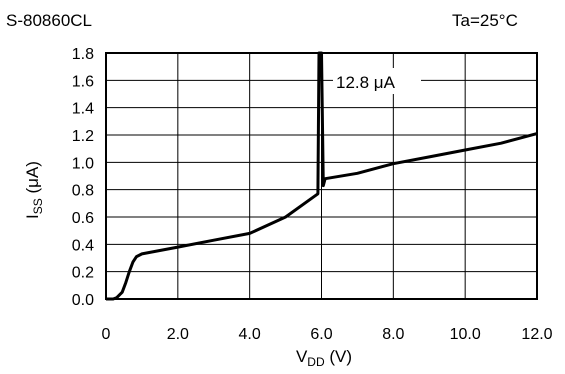 The width and height of the screenshot is (565, 374). What do you see at coordinates (485, 20) in the screenshot?
I see `condition-label: Ta=25°C` at bounding box center [485, 20].